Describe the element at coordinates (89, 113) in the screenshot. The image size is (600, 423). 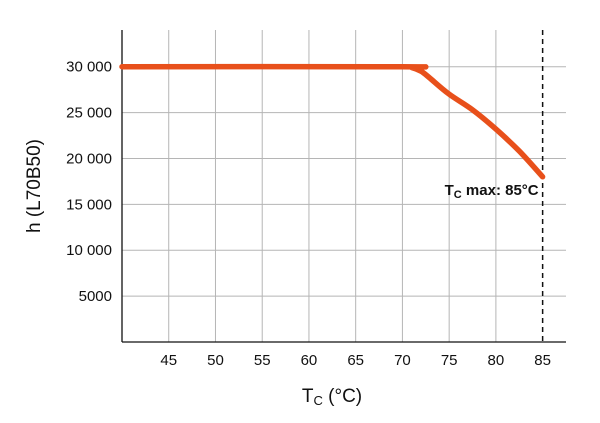
I see `y-tick-label: 25 000` at that location.